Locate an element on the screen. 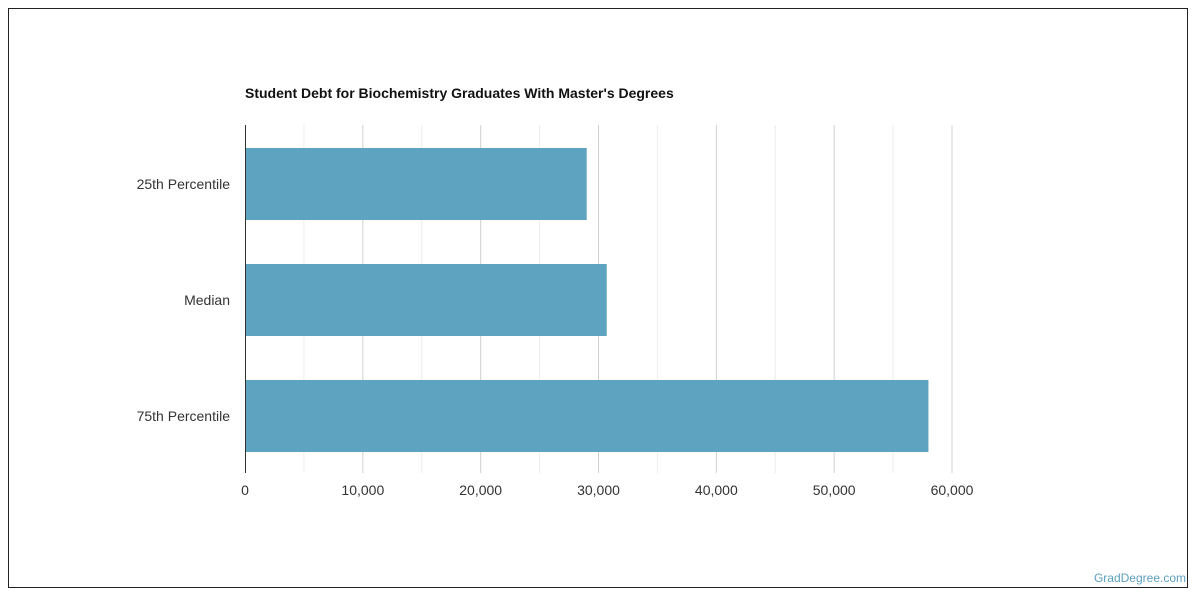  y-category-label: 25th Percentile is located at coordinates (184, 184).